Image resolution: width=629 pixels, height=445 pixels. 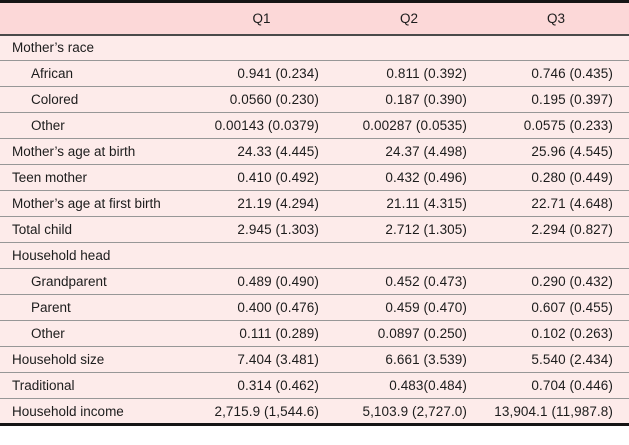 What do you see at coordinates (261, 73) in the screenshot?
I see `cell-value: 0.941 (0.234)` at bounding box center [261, 73].